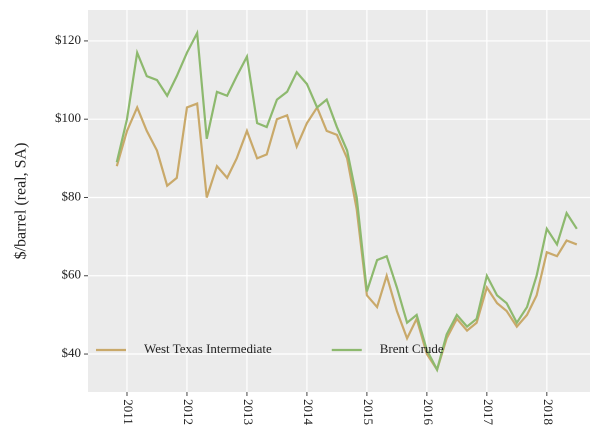 This screenshot has width=592, height=432. What do you see at coordinates (188, 412) in the screenshot?
I see `x-tick-label: 2012` at bounding box center [188, 412].